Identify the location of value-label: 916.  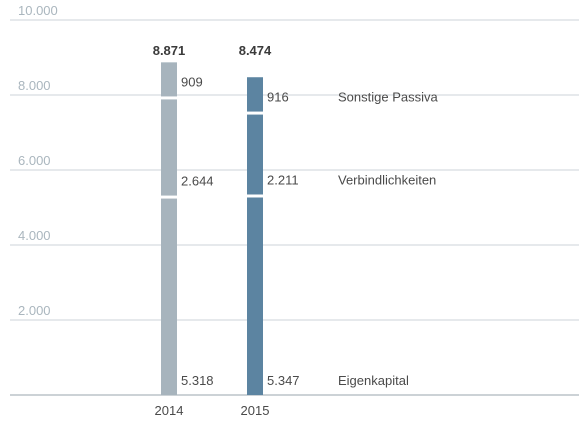
(278, 97).